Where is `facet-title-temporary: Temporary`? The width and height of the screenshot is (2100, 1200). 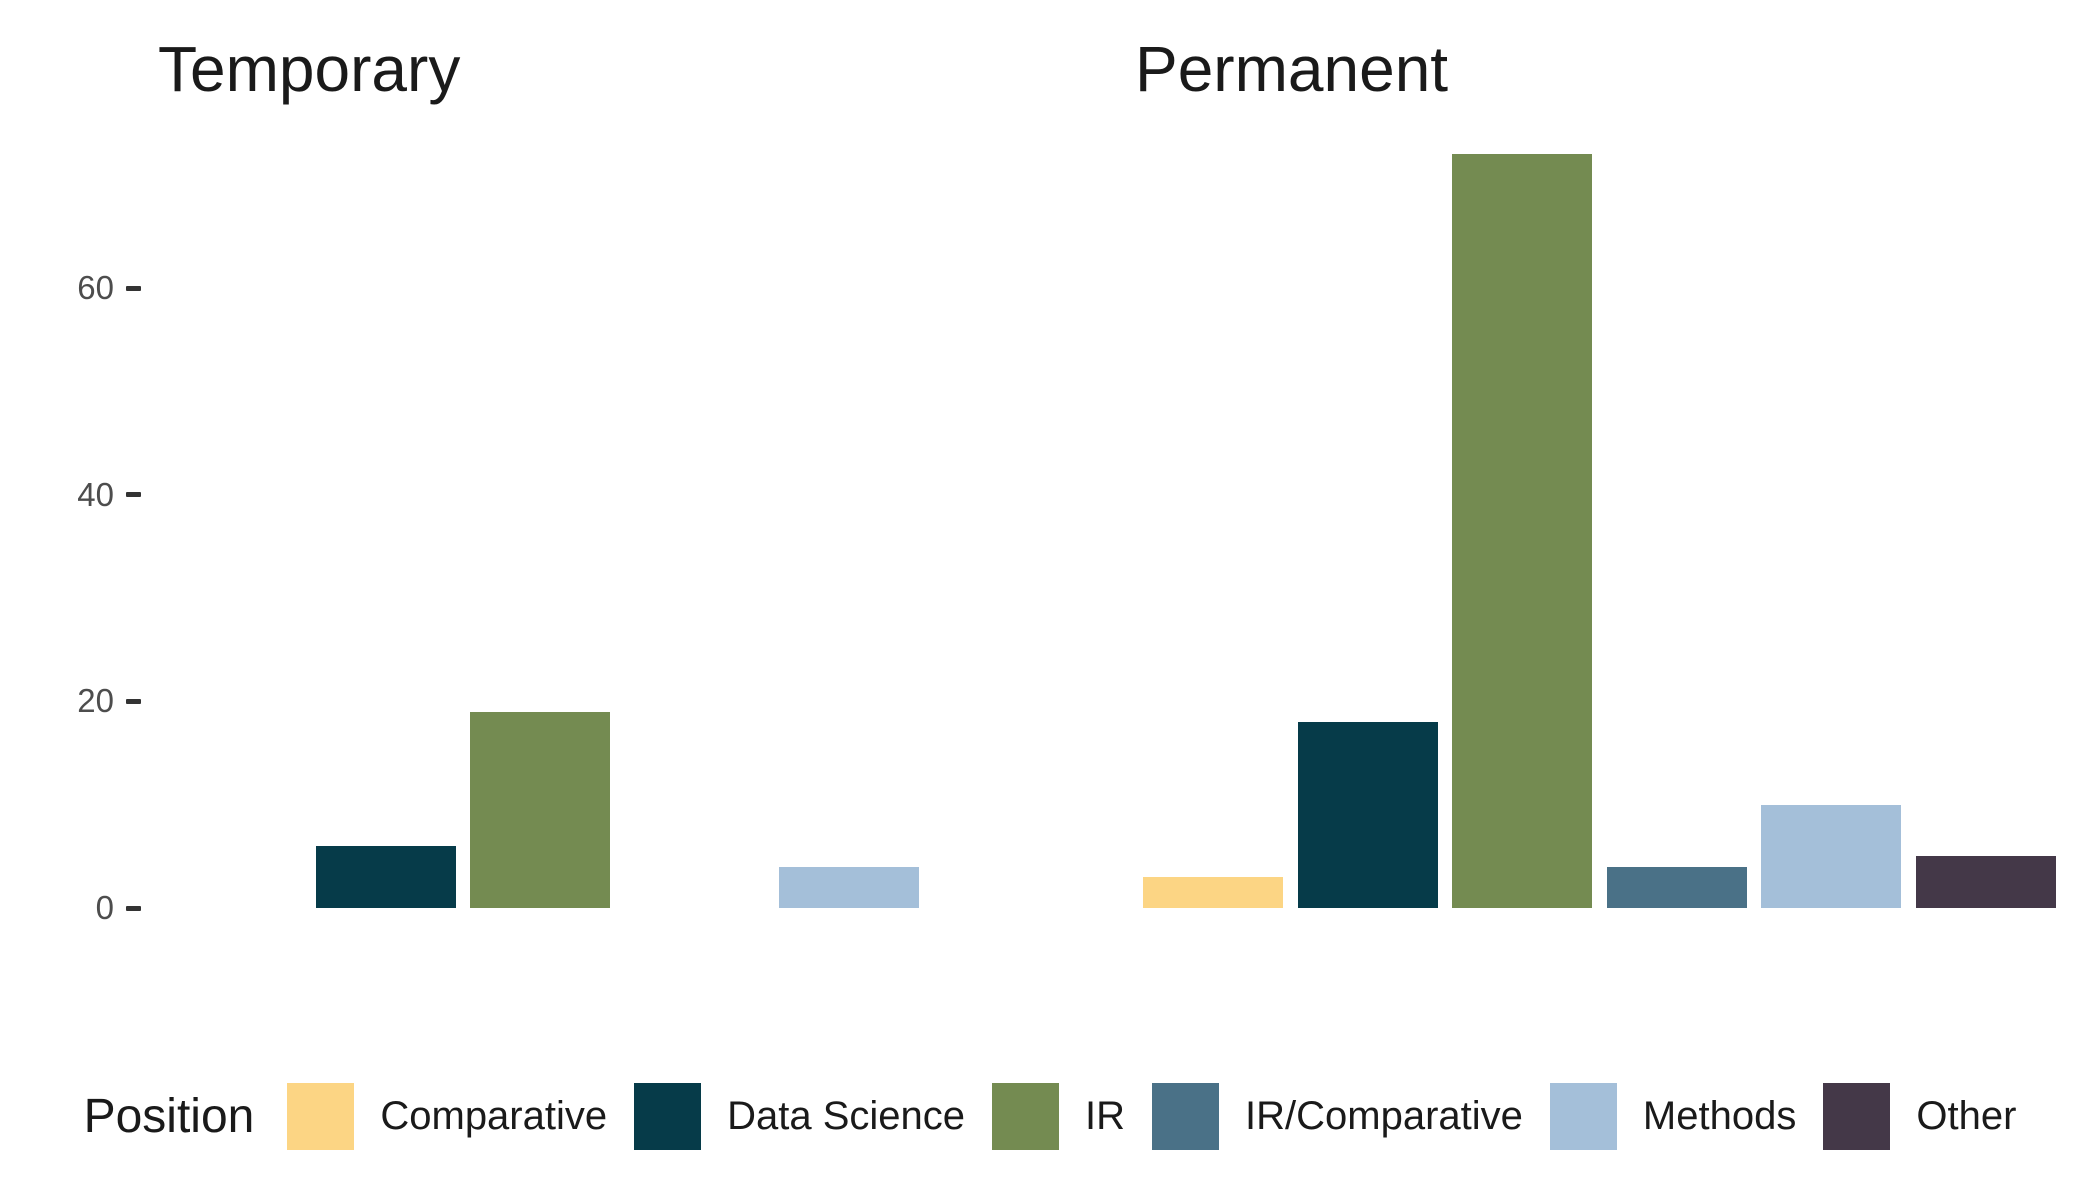 facet-title-temporary: Temporary is located at coordinates (309, 69).